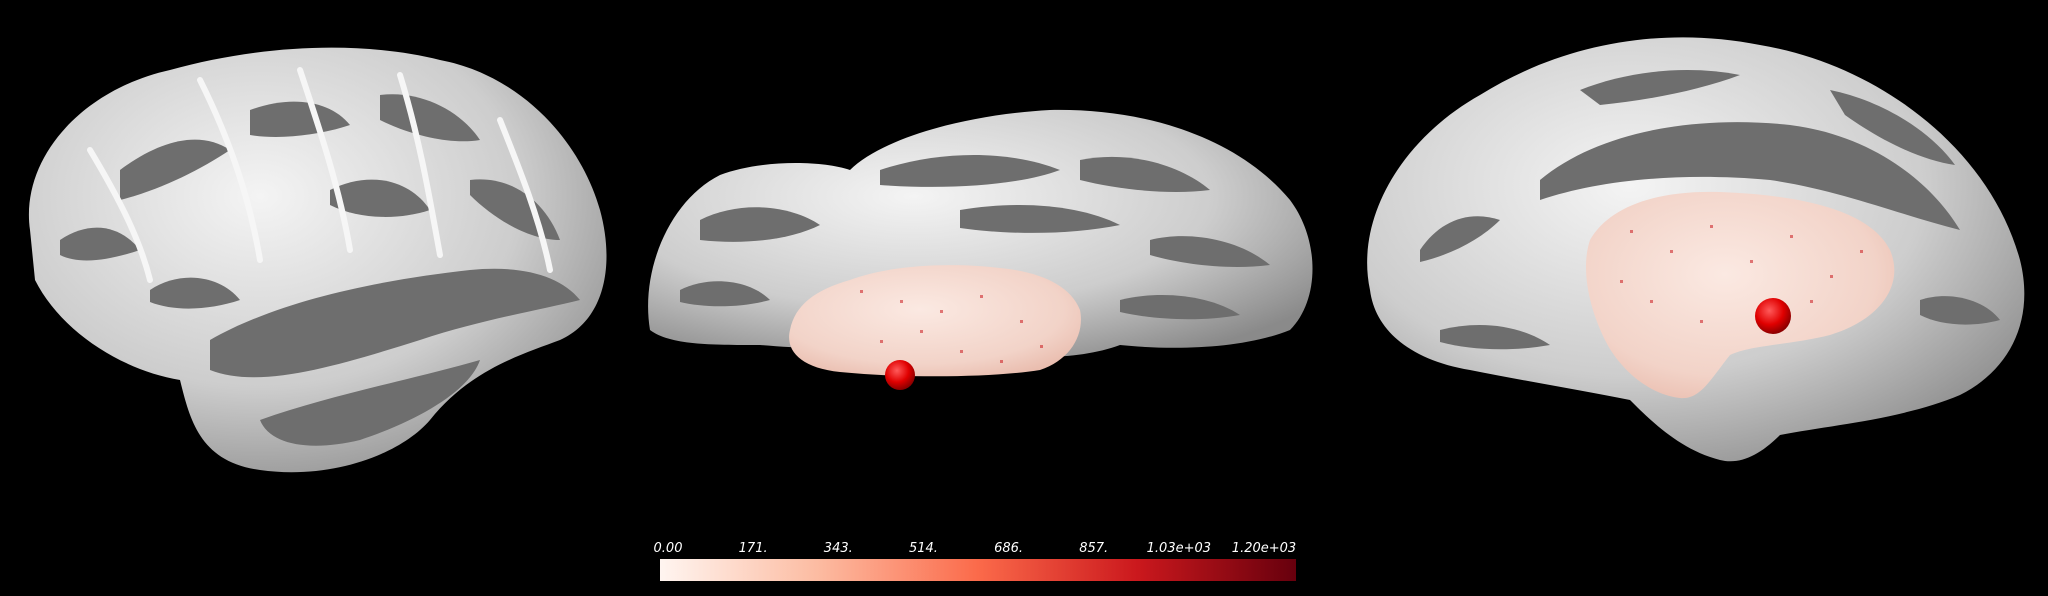 Image resolution: width=2048 pixels, height=596 pixels. I want to click on colorbar-tick-label: 171., so click(753, 548).